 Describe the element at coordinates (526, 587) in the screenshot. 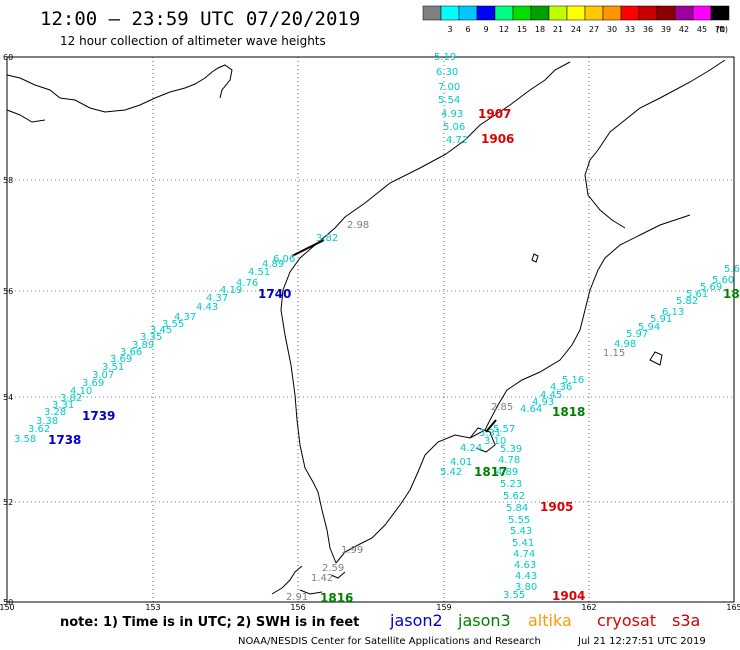

I see `wave-height-label: 3.80` at that location.